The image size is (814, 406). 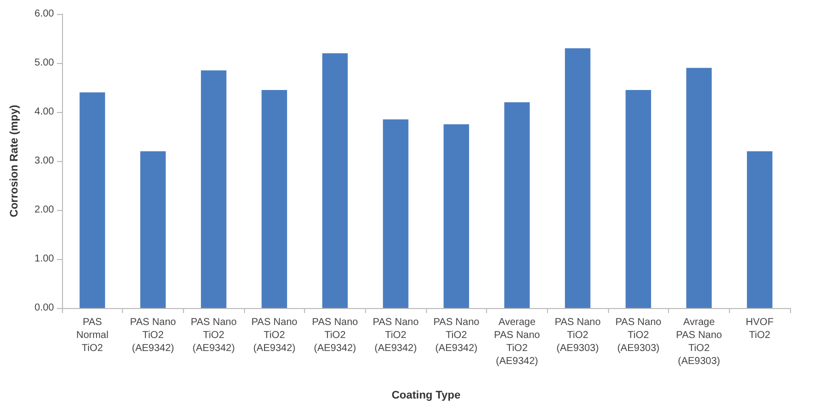 What do you see at coordinates (44, 112) in the screenshot?
I see `y-tick-label: 4.00` at bounding box center [44, 112].